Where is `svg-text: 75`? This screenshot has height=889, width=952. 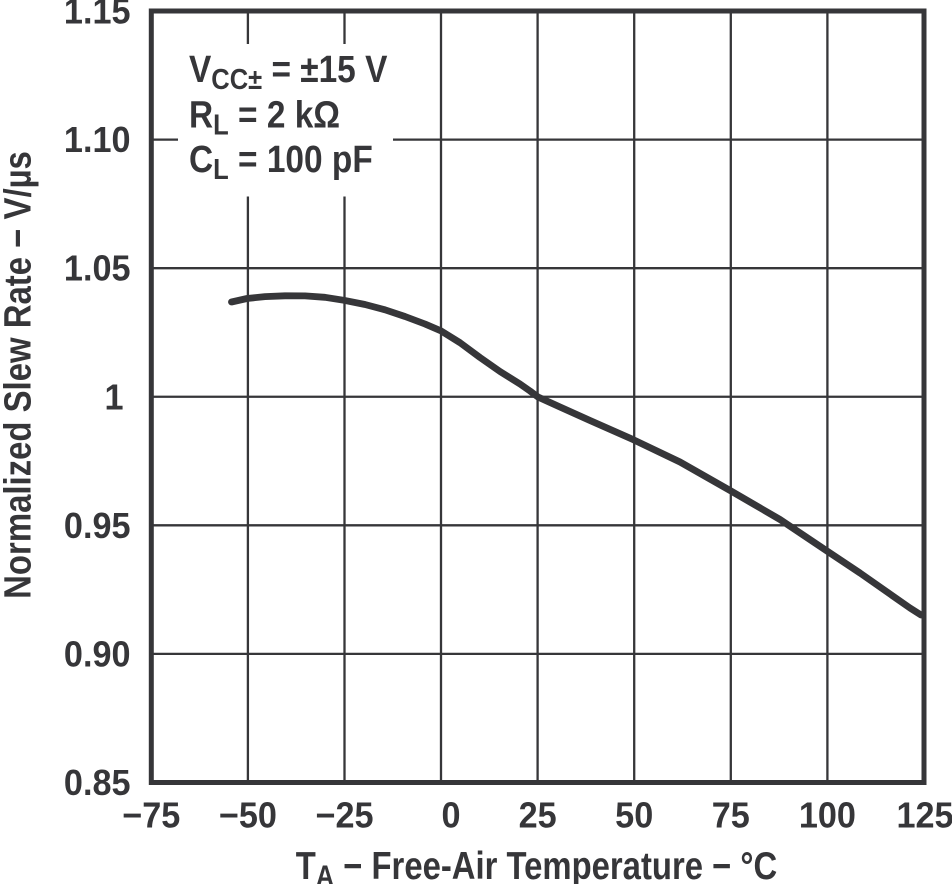
svg-text: 75 is located at coordinates (731, 816).